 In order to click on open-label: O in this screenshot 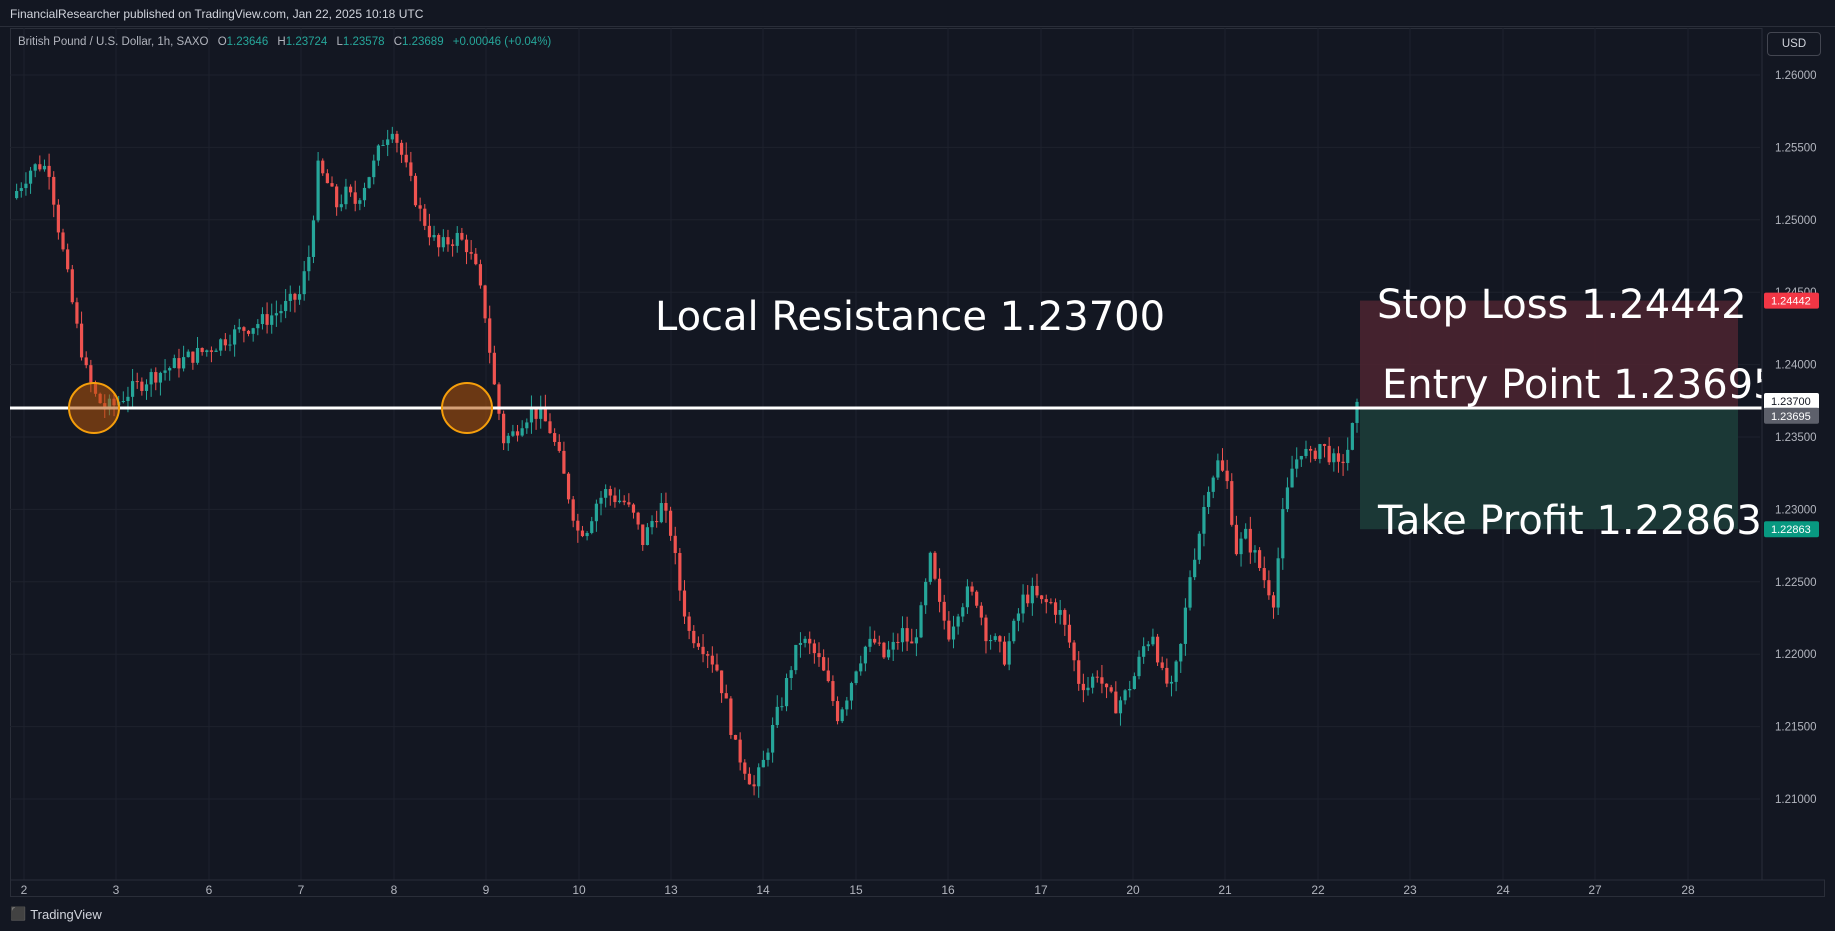, I will do `click(222, 42)`.